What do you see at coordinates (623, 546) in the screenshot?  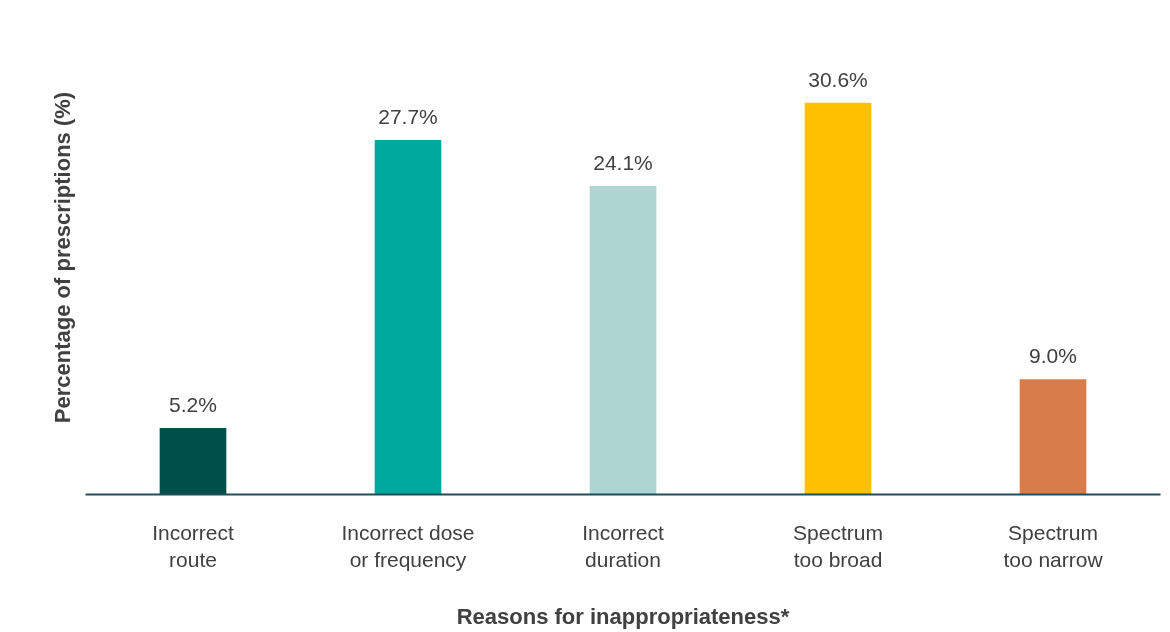 I see `x-tick-label: Incorrect duration` at bounding box center [623, 546].